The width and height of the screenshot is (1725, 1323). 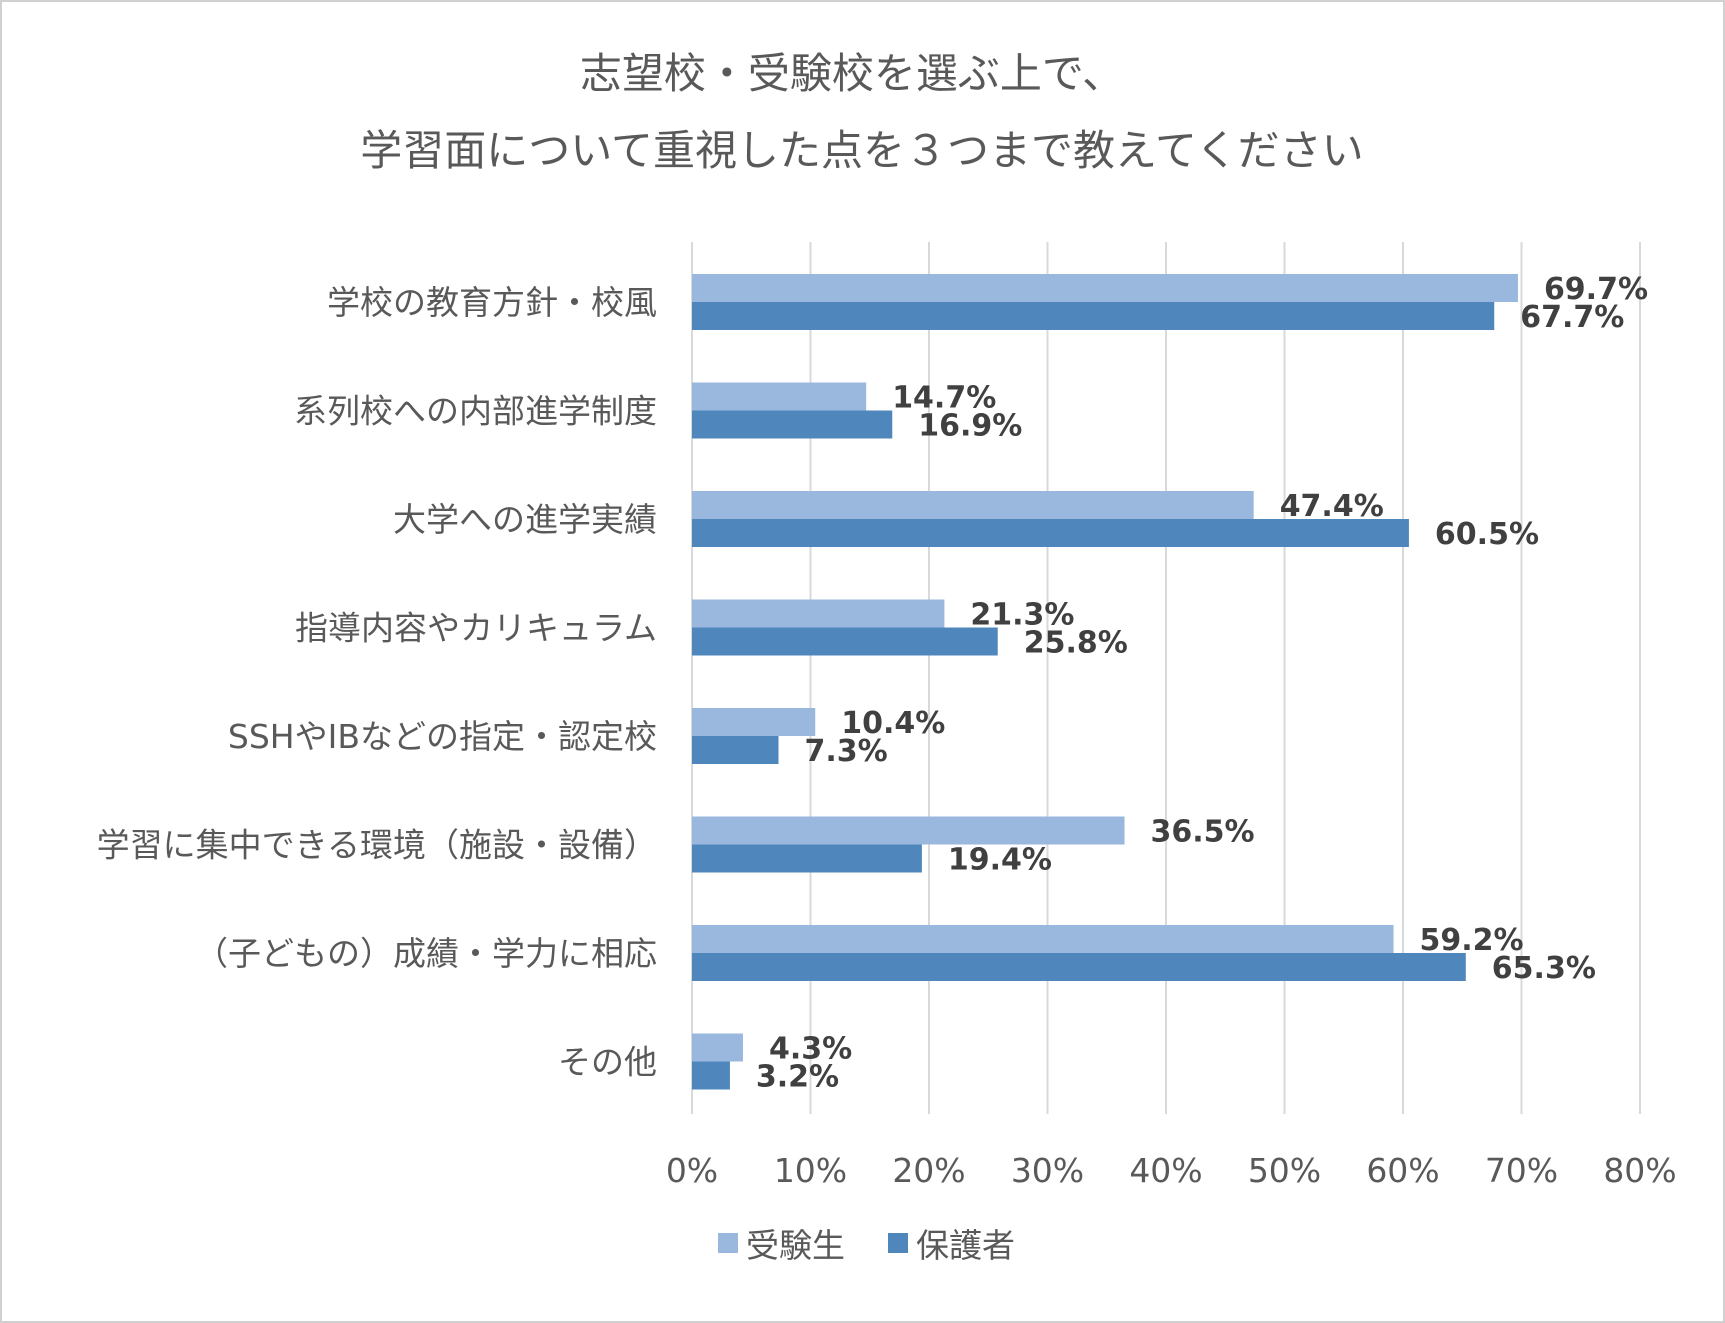 What do you see at coordinates (928, 1170) in the screenshot?
I see `x-tick-label: 20%` at bounding box center [928, 1170].